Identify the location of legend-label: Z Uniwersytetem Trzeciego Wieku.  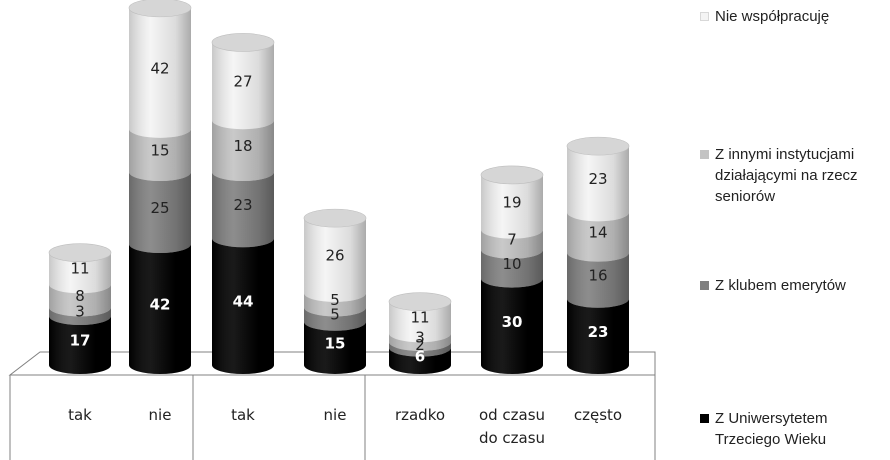
(771, 429).